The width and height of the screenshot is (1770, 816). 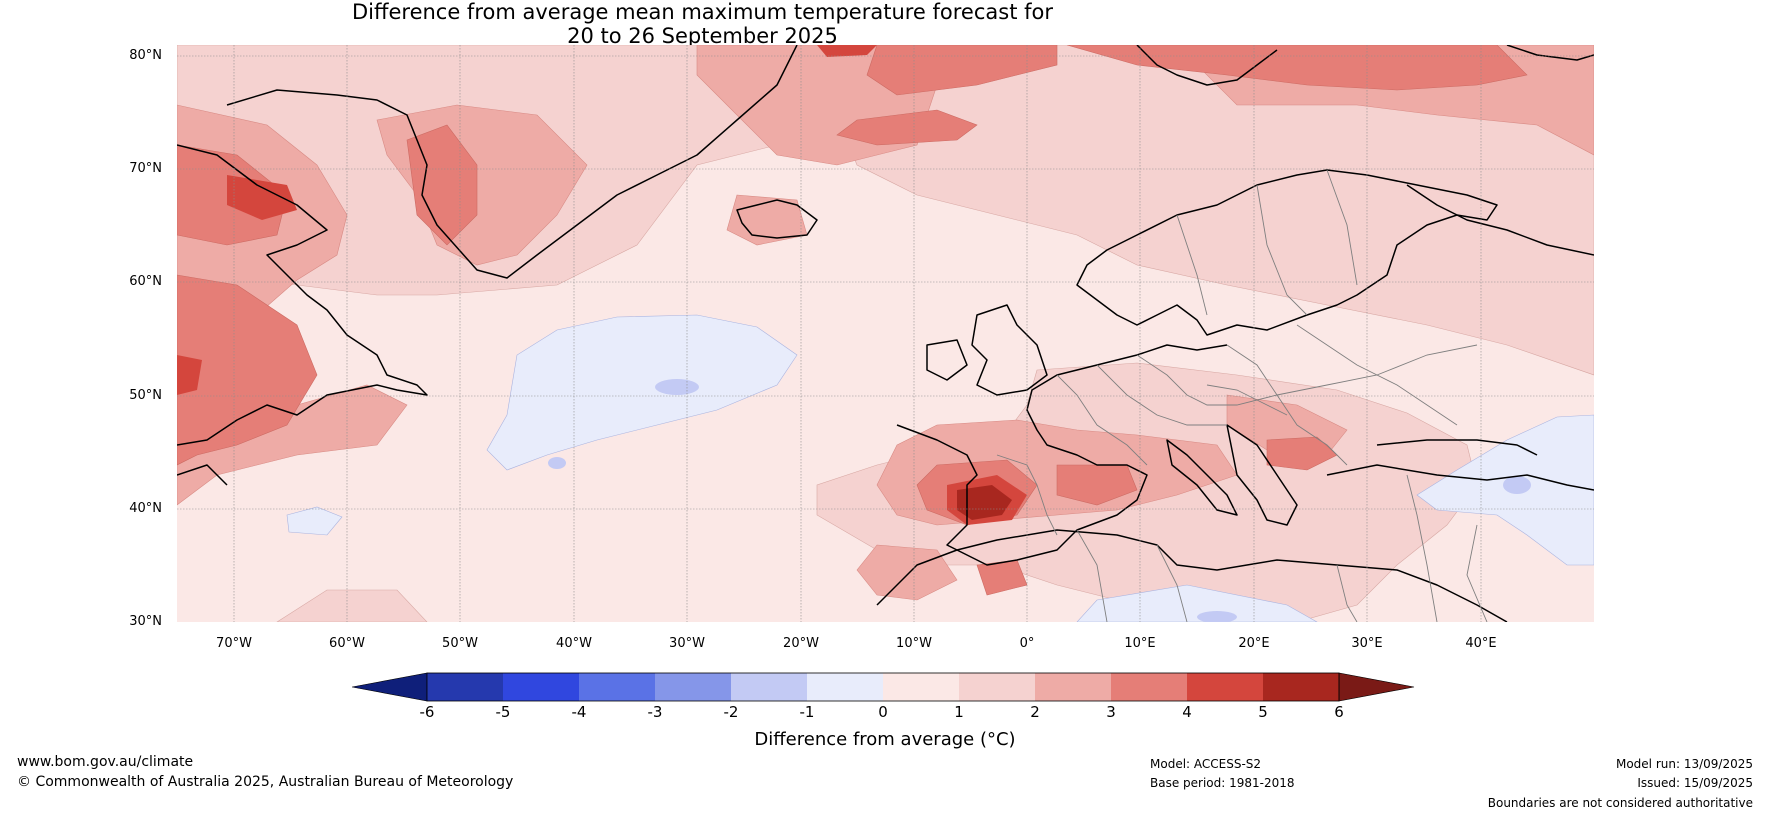 I want to click on colorbar-cell-above, so click(x=1376, y=687).